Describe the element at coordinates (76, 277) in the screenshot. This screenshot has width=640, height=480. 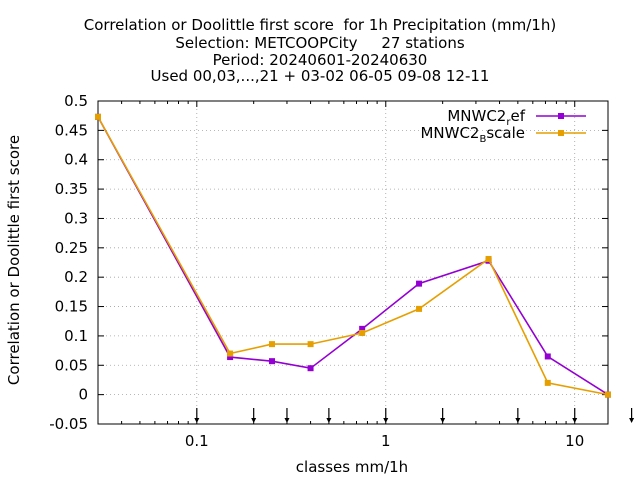
I see `y-tick-label: 0.2` at that location.